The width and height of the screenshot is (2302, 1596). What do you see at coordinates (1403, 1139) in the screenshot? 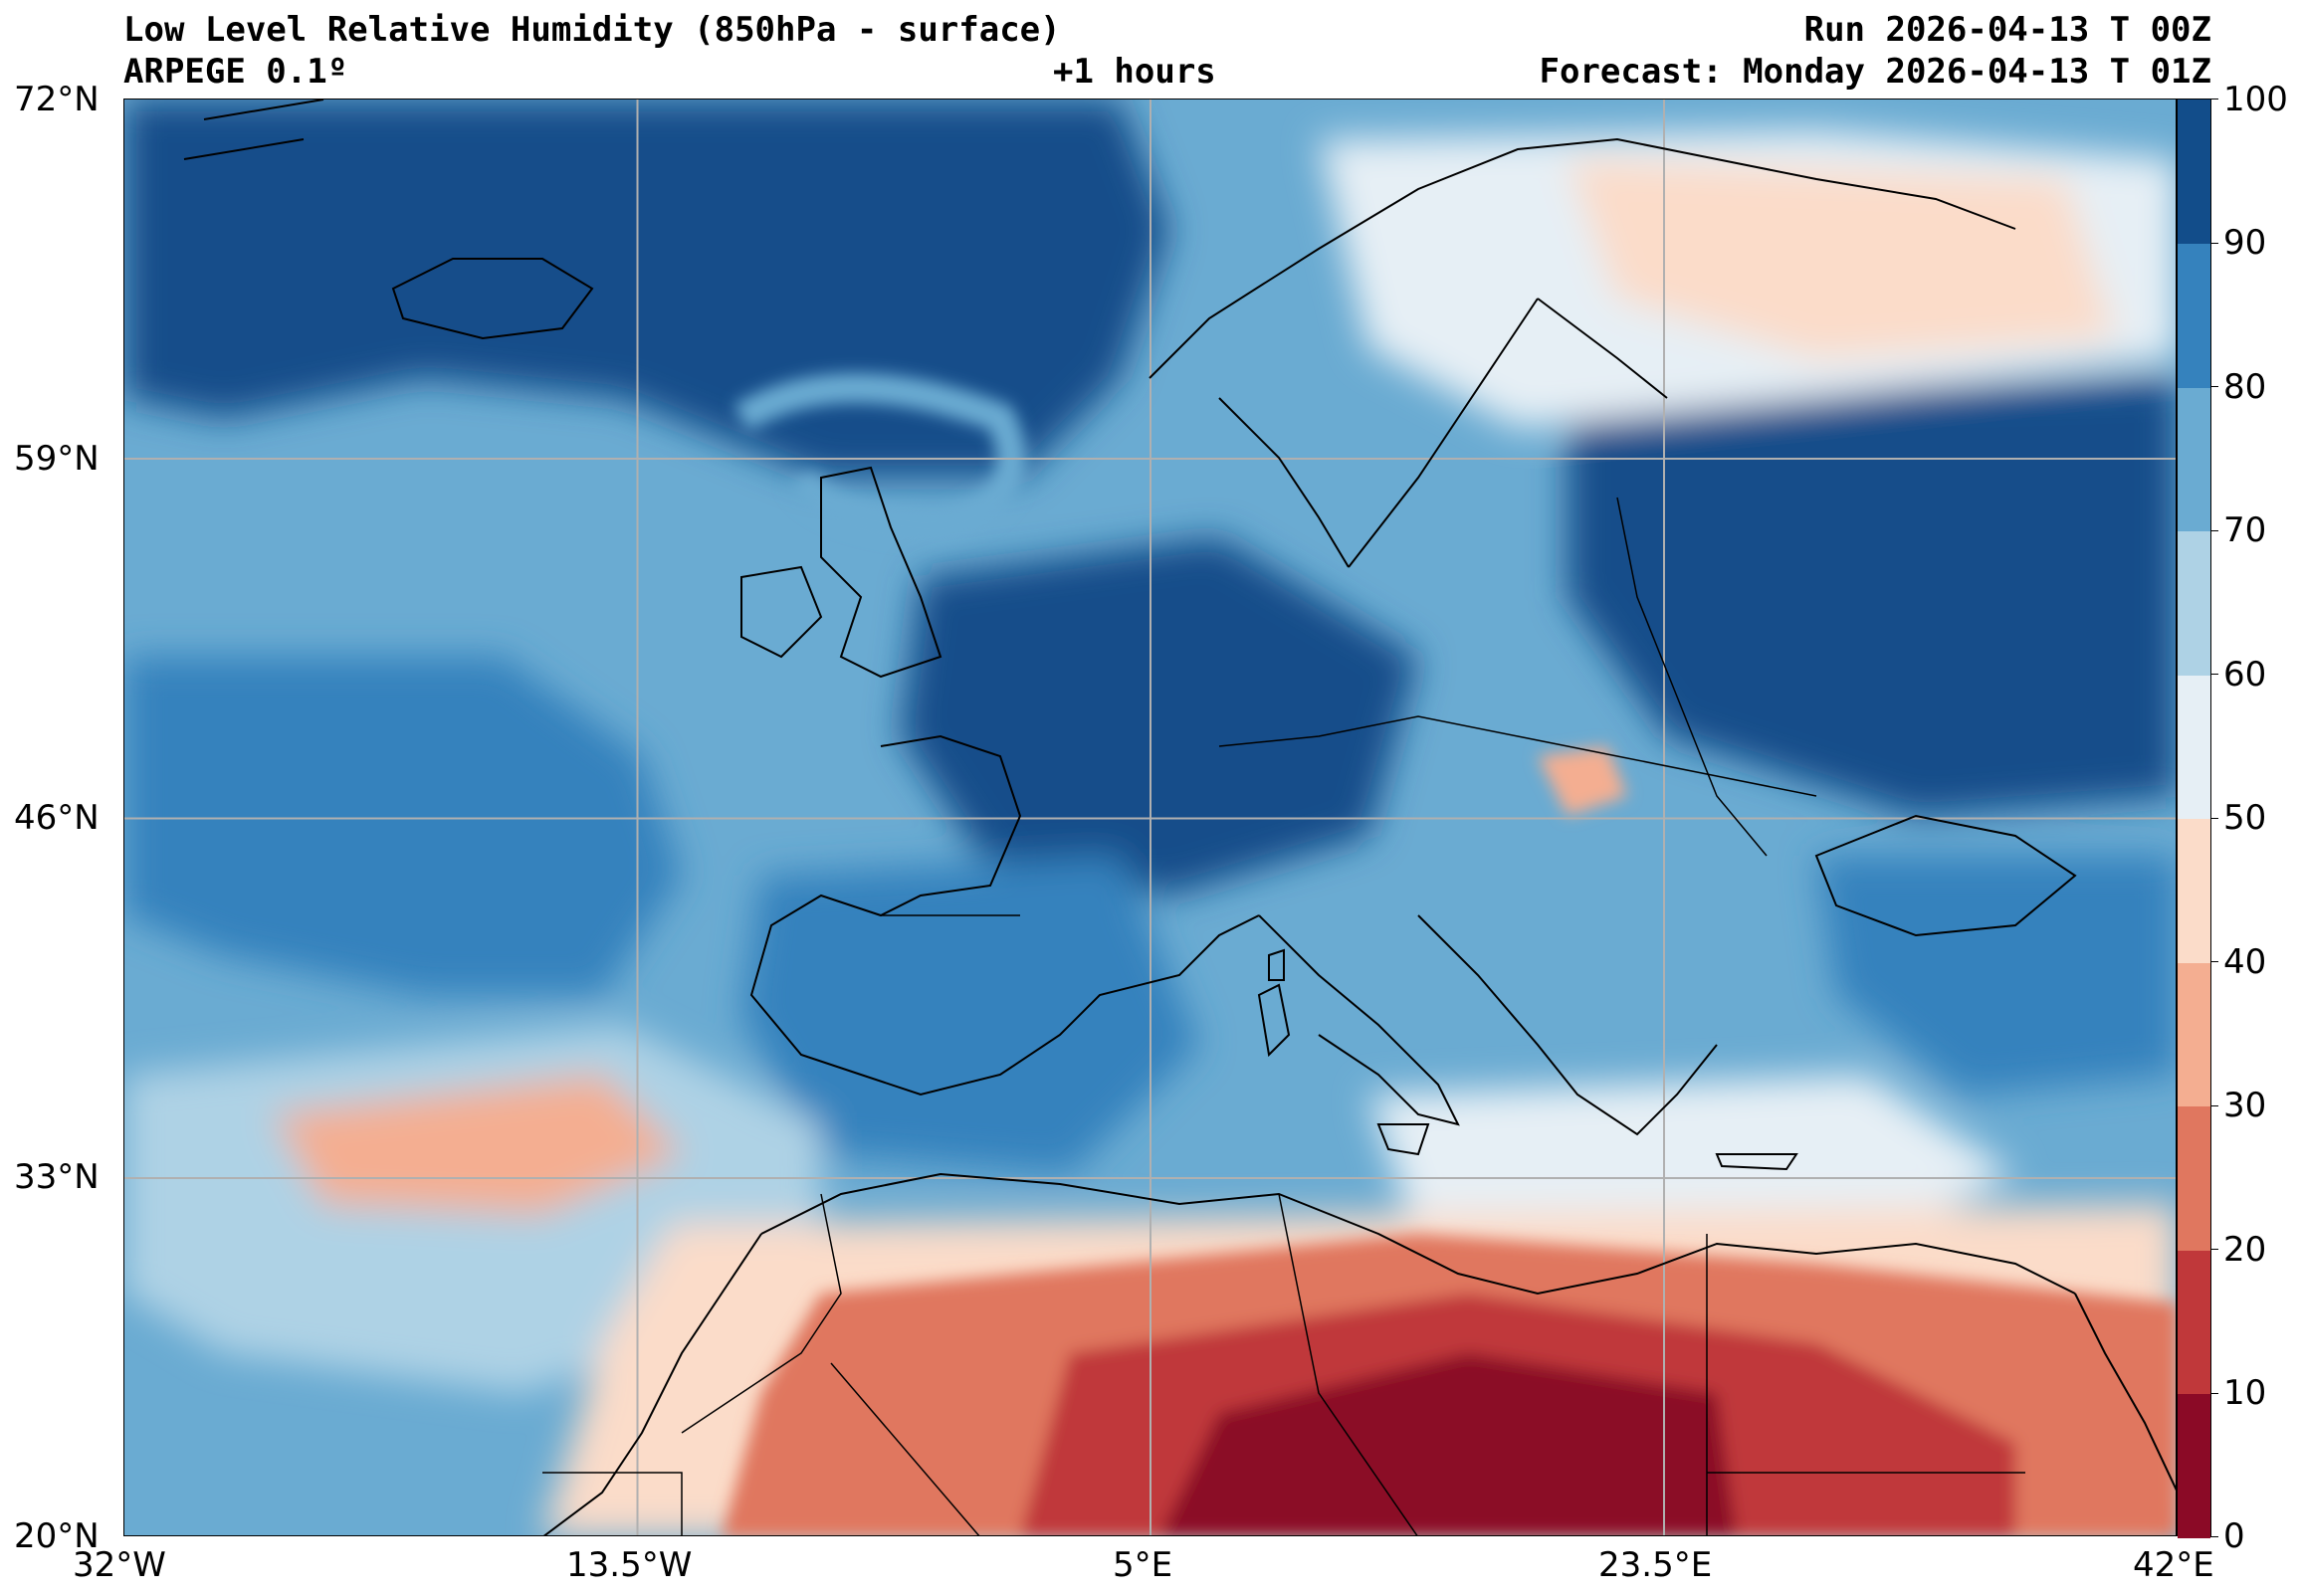
I see `coast-sicily` at bounding box center [1403, 1139].